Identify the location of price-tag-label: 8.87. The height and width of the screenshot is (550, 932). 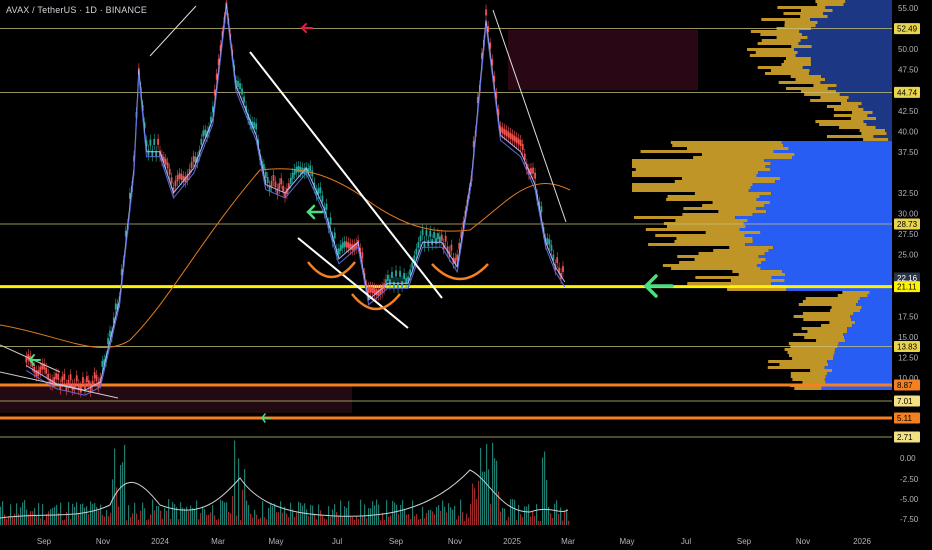
(905, 385).